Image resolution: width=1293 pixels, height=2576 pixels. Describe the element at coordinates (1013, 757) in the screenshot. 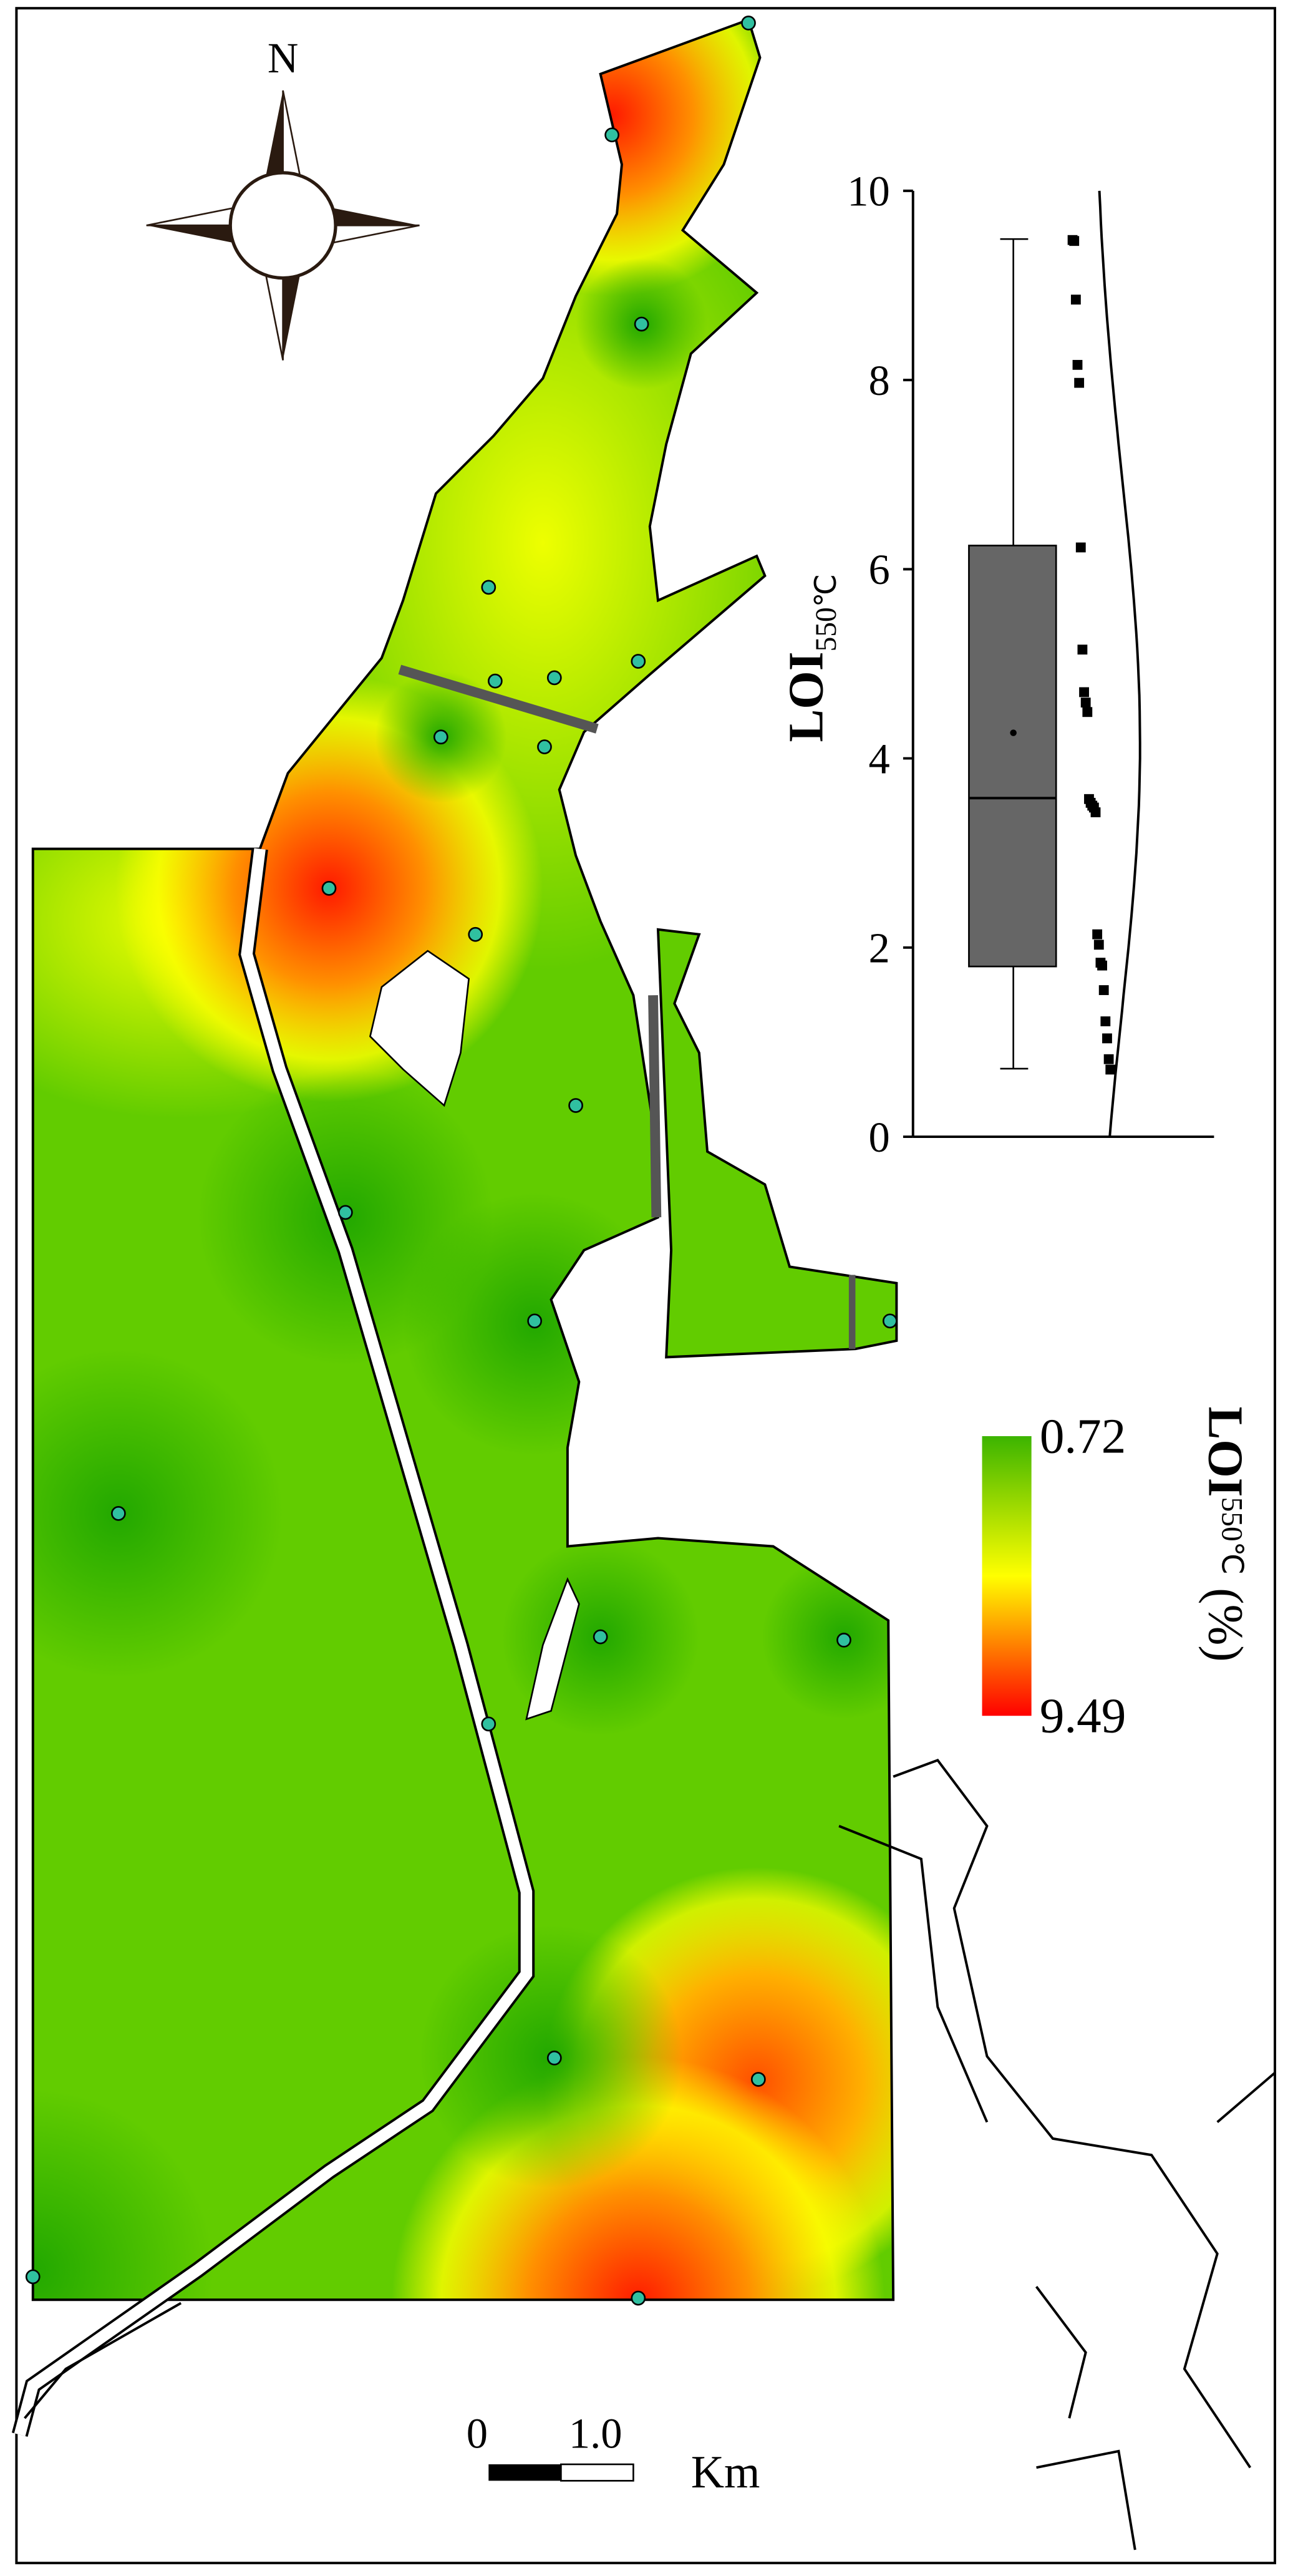

I see `box` at that location.